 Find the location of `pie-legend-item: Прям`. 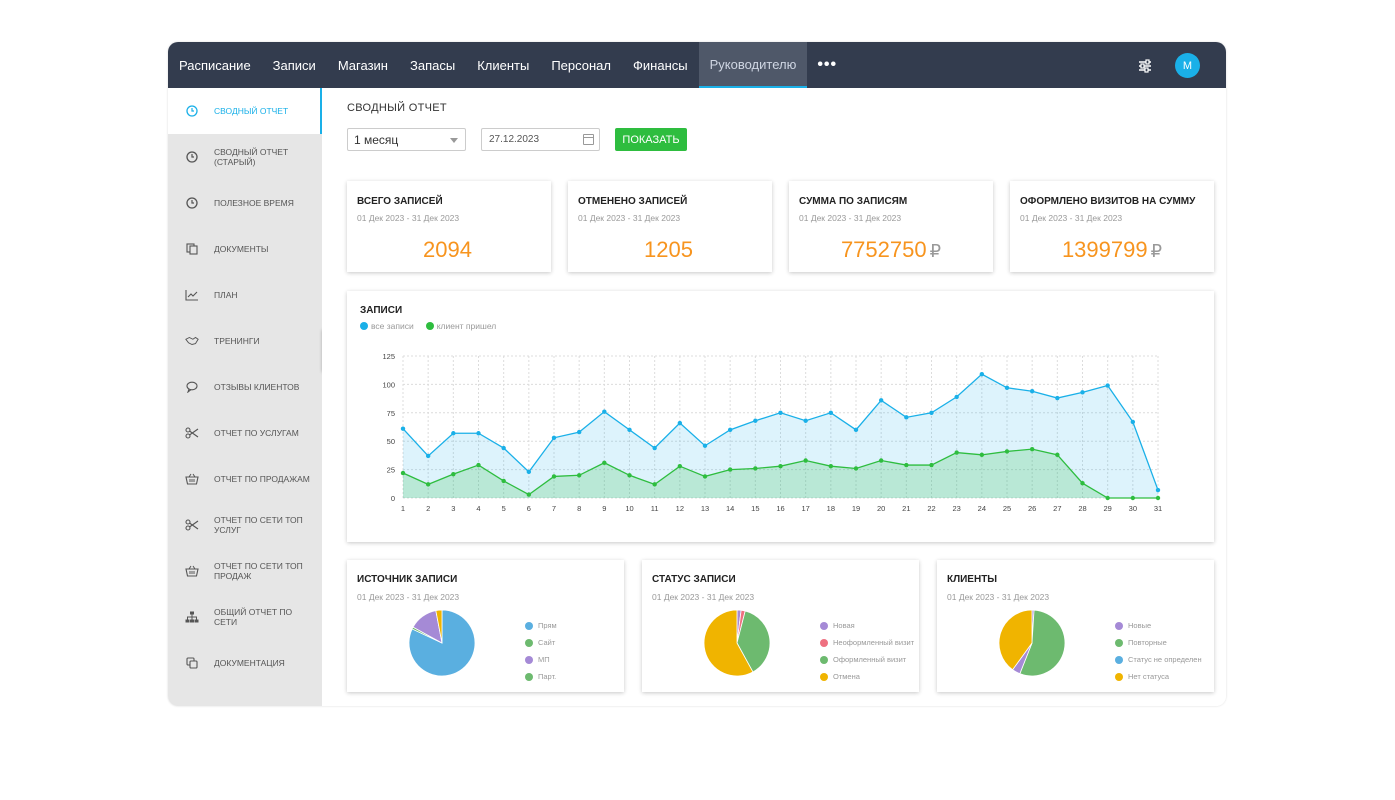

pie-legend-item: Прям is located at coordinates (541, 625).